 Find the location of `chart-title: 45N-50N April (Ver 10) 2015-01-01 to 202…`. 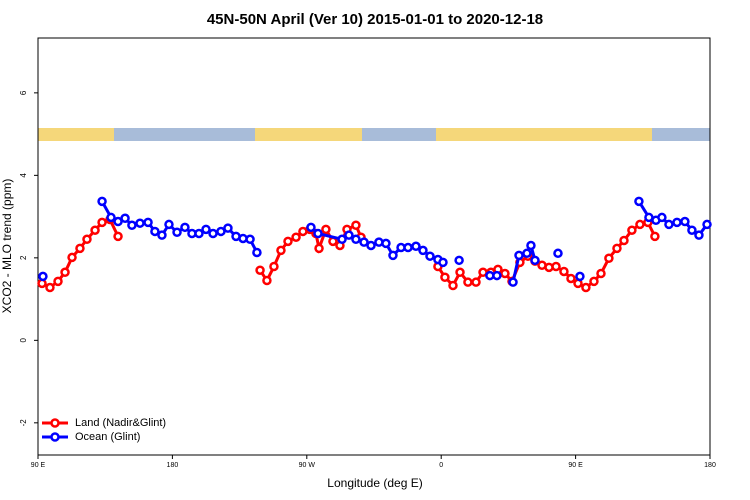

chart-title: 45N-50N April (Ver 10) 2015-01-01 to 202… is located at coordinates (375, 19).